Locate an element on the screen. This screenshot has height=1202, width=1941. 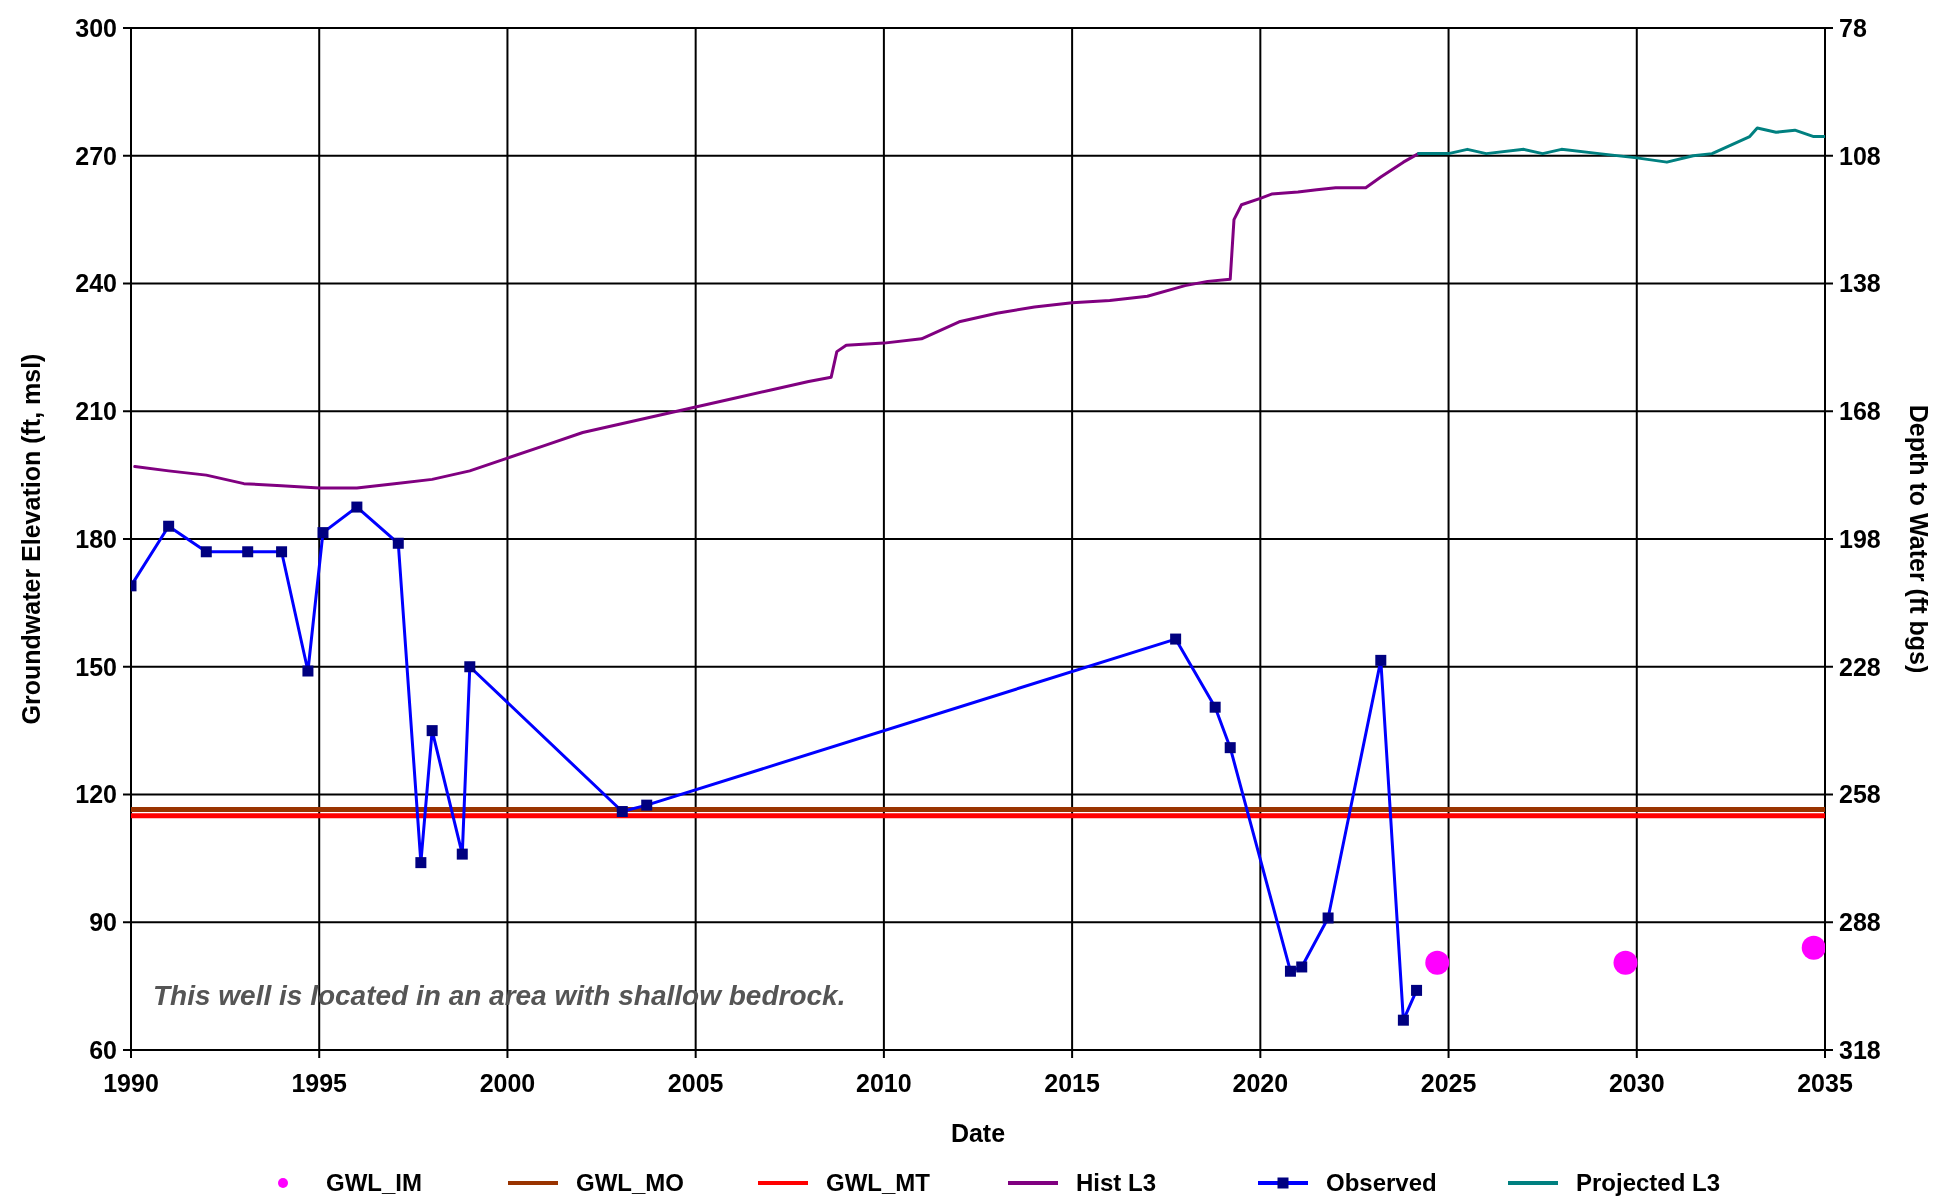
y-tick-label: 120 is located at coordinates (96, 794).